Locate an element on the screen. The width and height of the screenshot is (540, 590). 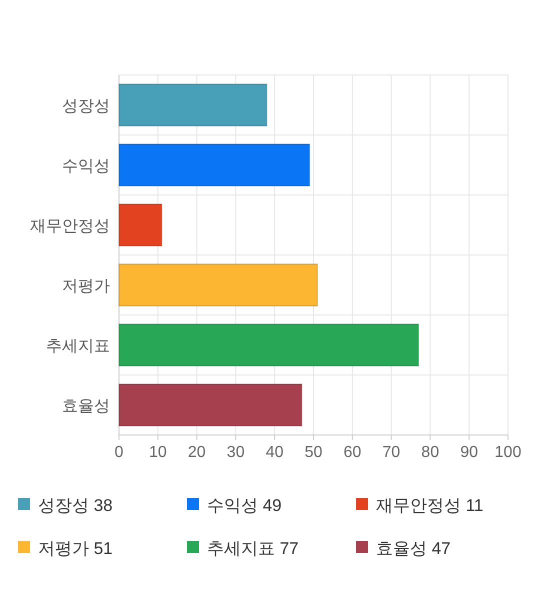
legend-label: 저평가 51 is located at coordinates (75, 548).